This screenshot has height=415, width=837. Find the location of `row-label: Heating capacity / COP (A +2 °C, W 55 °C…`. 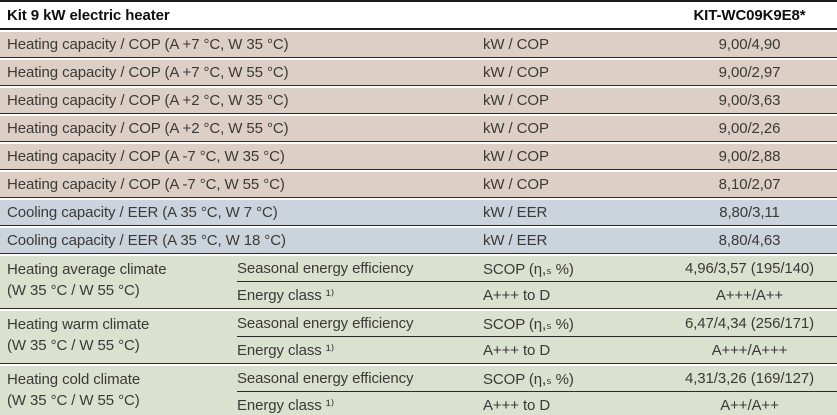

row-label: Heating capacity / COP (A +2 °C, W 55 °C… is located at coordinates (148, 128).